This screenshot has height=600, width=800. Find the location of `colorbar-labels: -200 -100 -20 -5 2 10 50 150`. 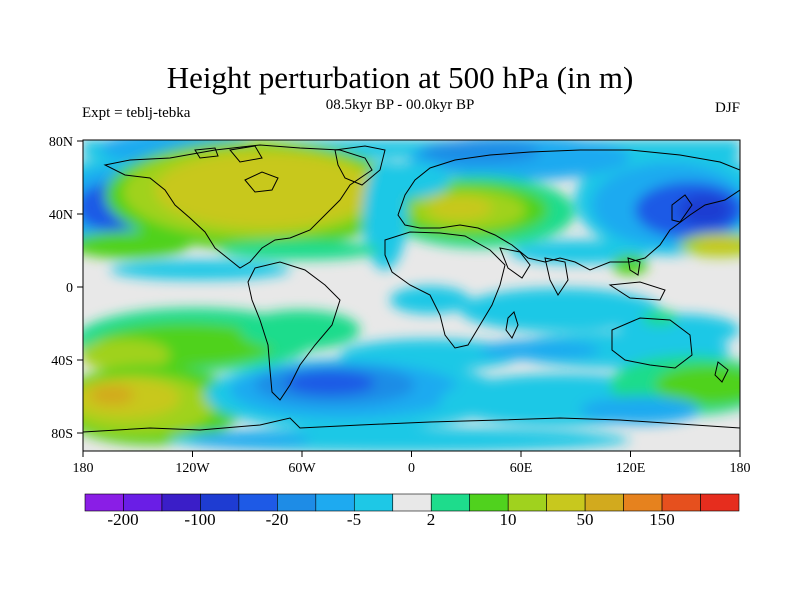

colorbar-labels: -200 -100 -20 -5 2 10 50 150 is located at coordinates (390, 519).